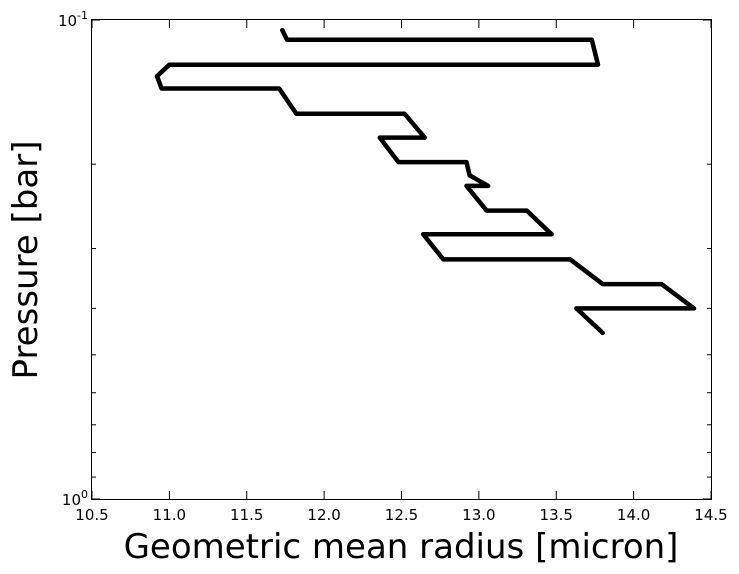 The height and width of the screenshot is (574, 739). I want to click on x-tick-label: 11.0, so click(169, 515).